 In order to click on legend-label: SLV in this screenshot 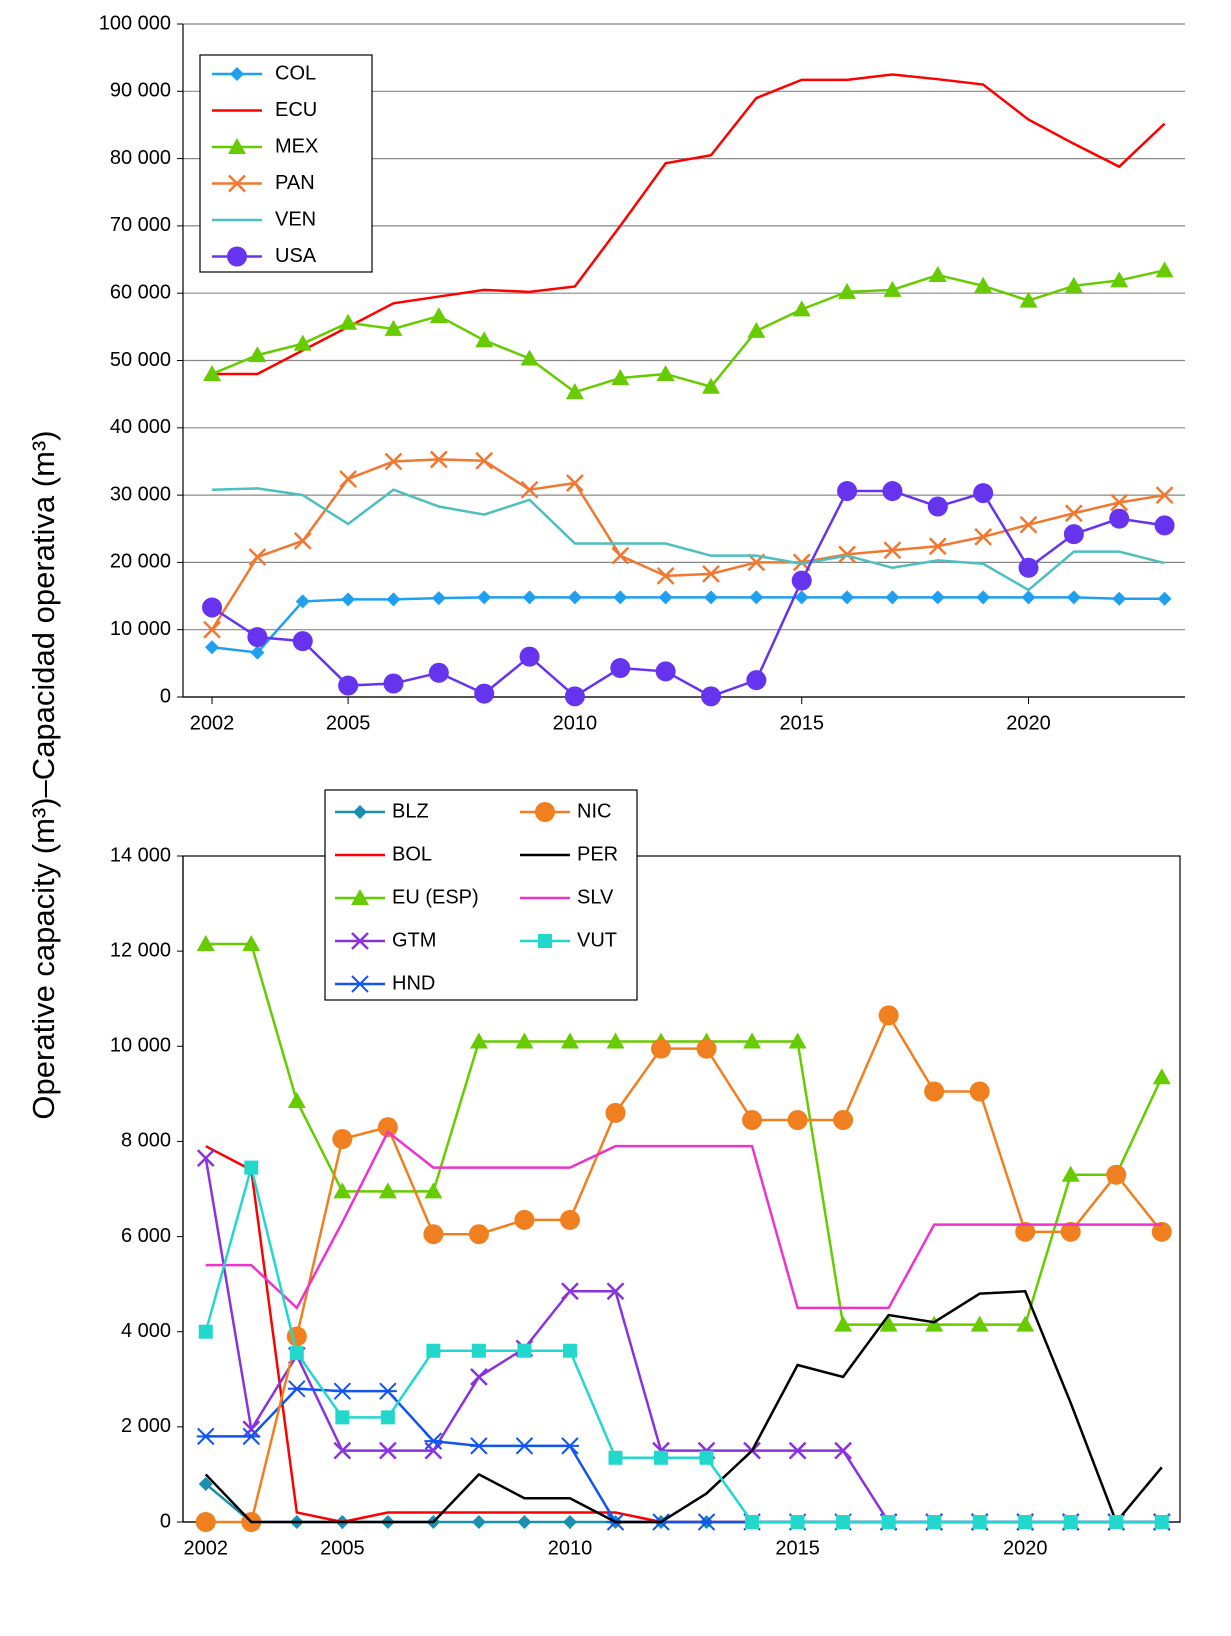, I will do `click(595, 897)`.